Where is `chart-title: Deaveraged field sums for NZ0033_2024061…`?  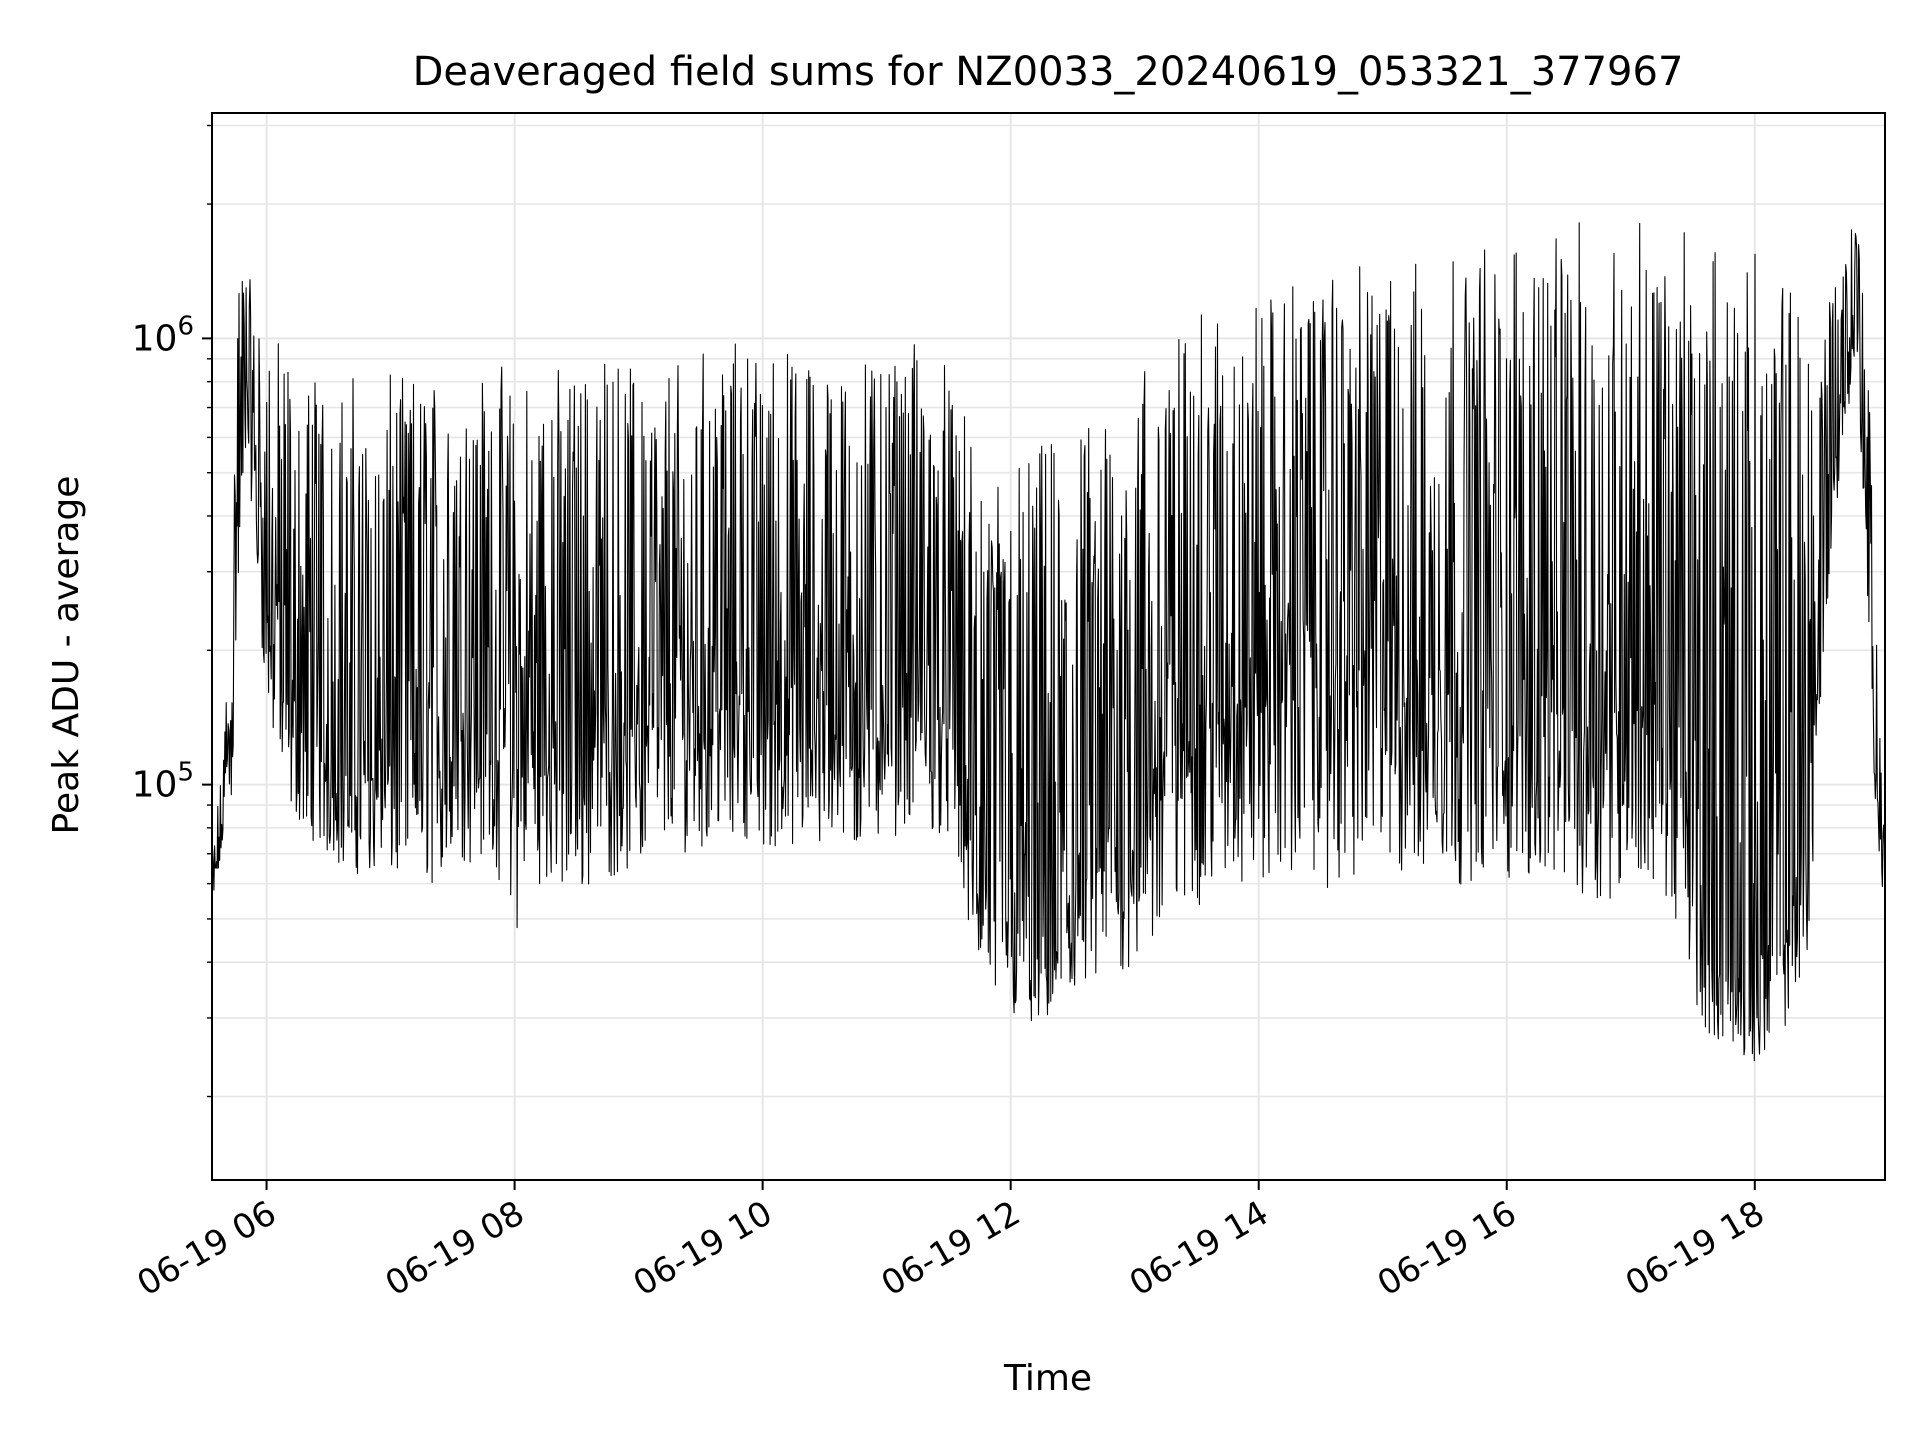
chart-title: Deaveraged field sums for NZ0033_2024061… is located at coordinates (1048, 72).